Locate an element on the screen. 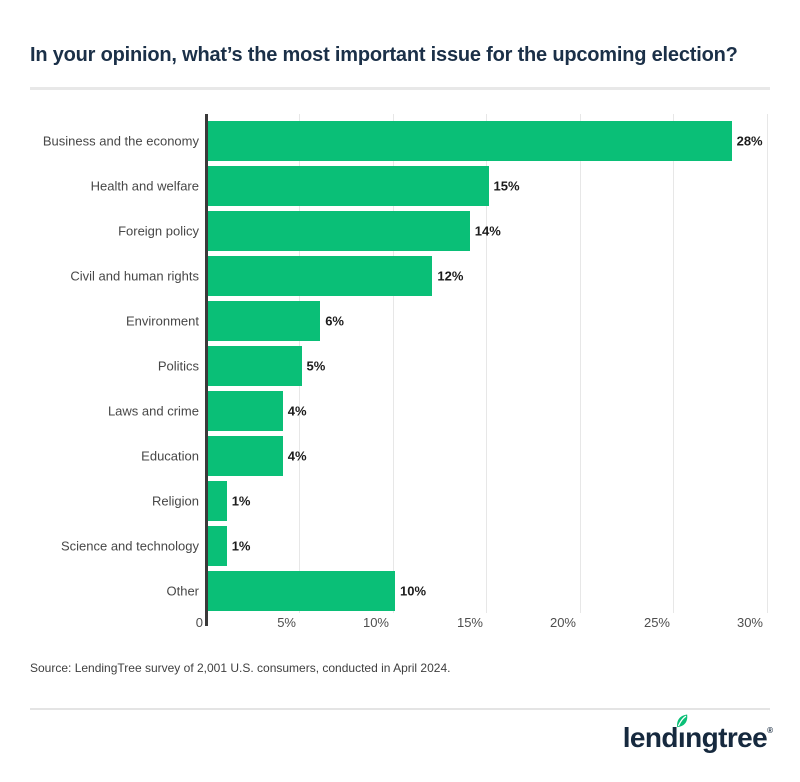 This screenshot has width=800, height=782. category-label: Environment is located at coordinates (162, 320).